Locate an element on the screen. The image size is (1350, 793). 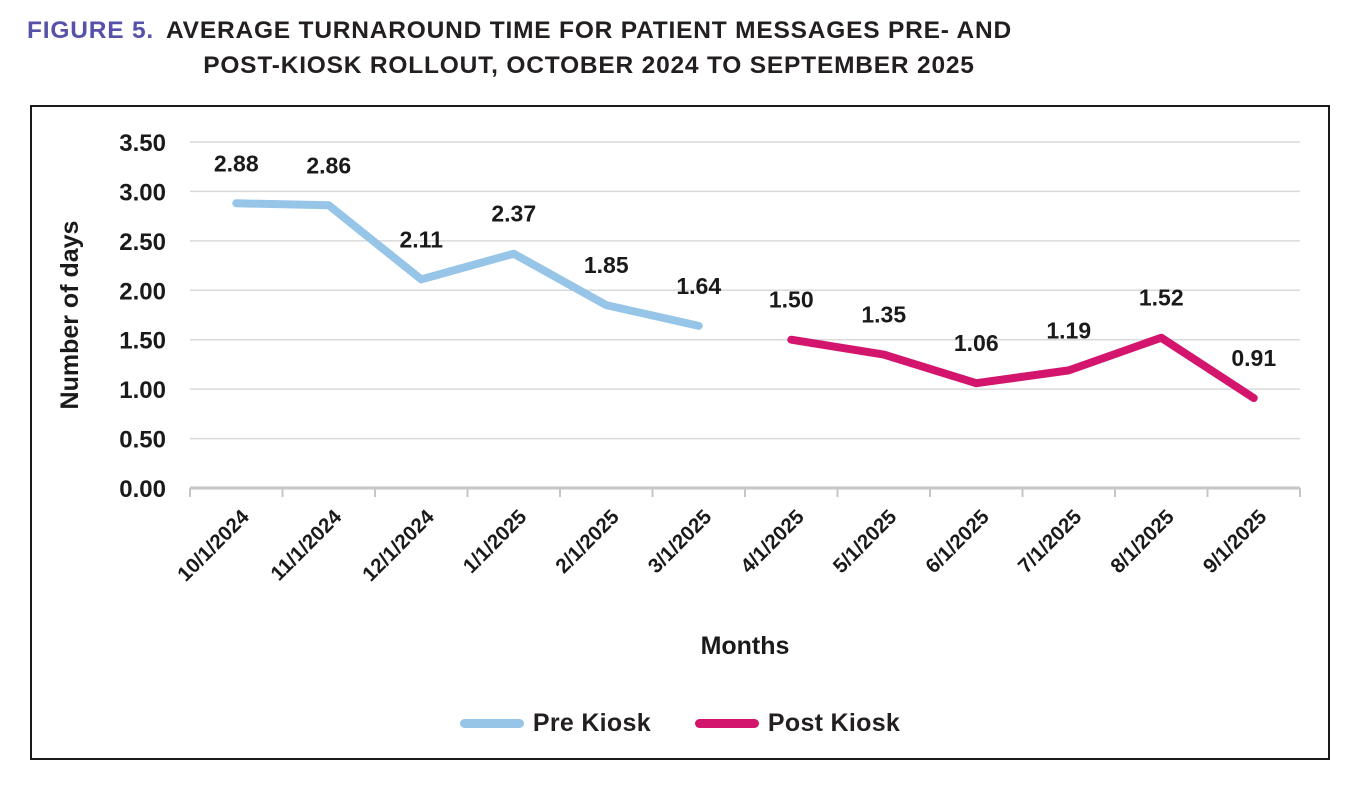
data-label: 2.11 is located at coordinates (422, 239).